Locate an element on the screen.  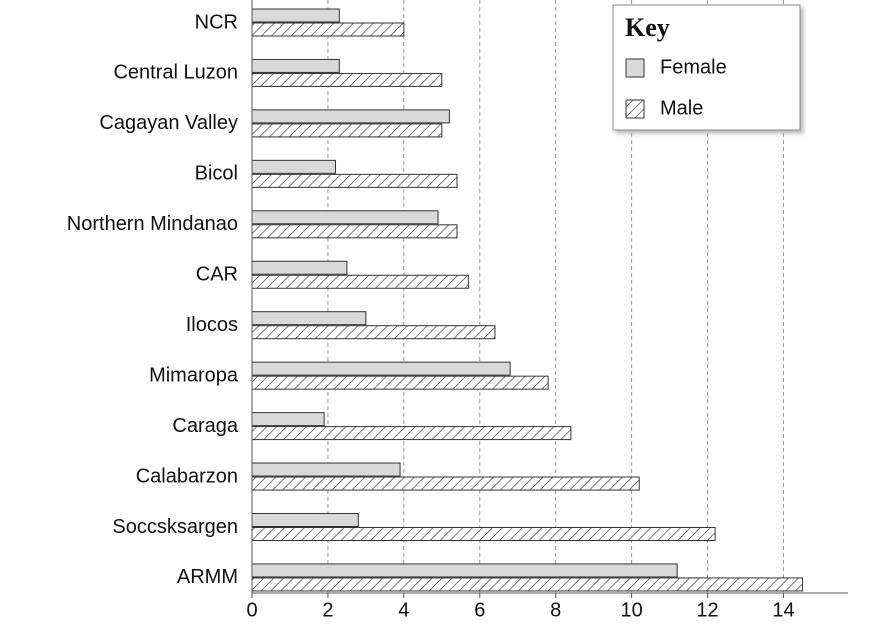
y-tick-label: Bicol is located at coordinates (216, 174).